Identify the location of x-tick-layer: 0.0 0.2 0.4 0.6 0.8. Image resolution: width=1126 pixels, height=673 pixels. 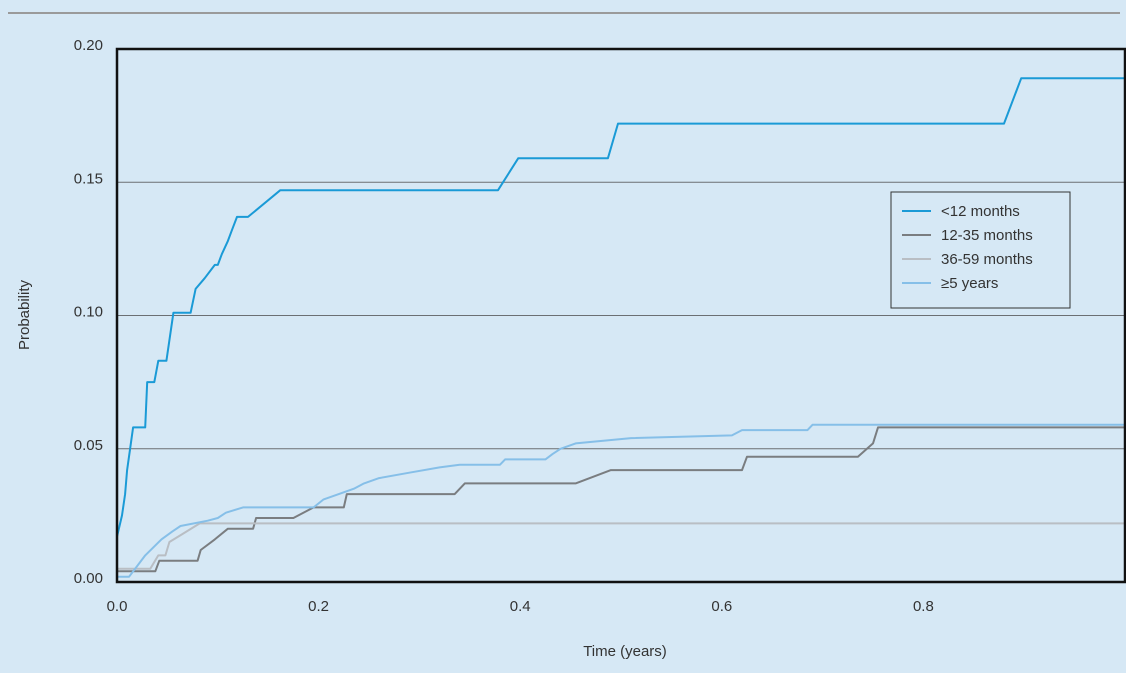
(520, 606).